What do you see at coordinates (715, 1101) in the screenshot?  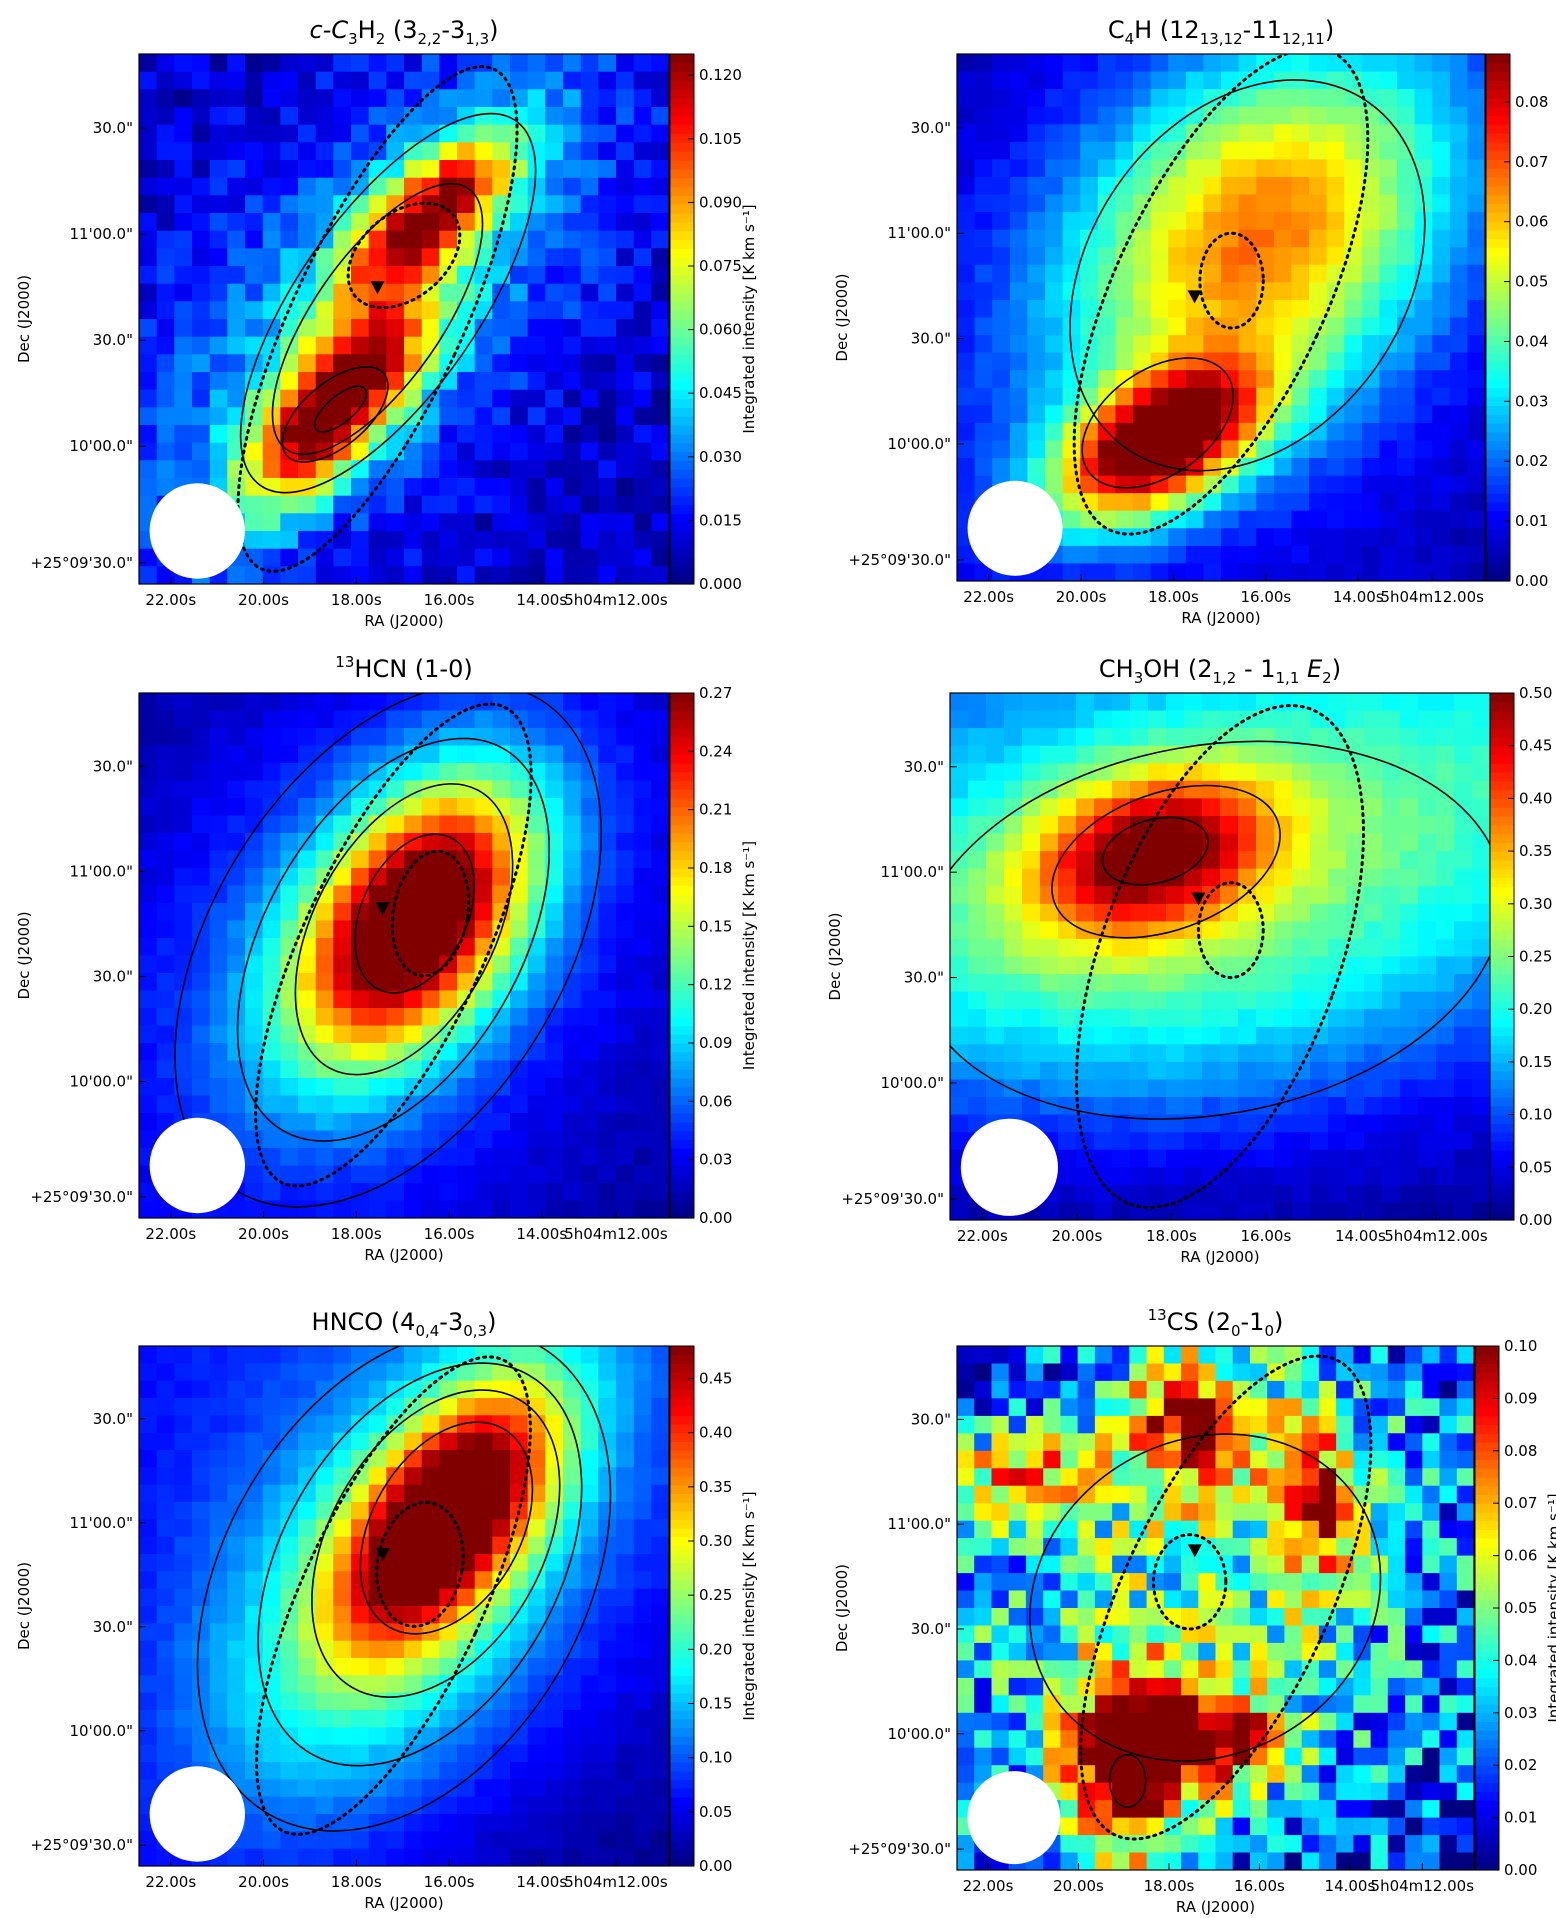 I see `colorbar-tick-label: 0.06` at bounding box center [715, 1101].